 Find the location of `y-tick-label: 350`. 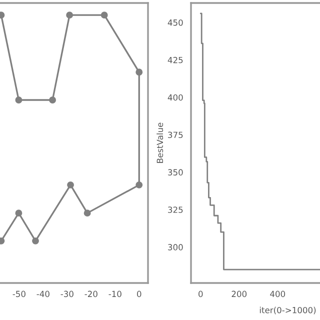

y-tick-label: 350 is located at coordinates (175, 172).